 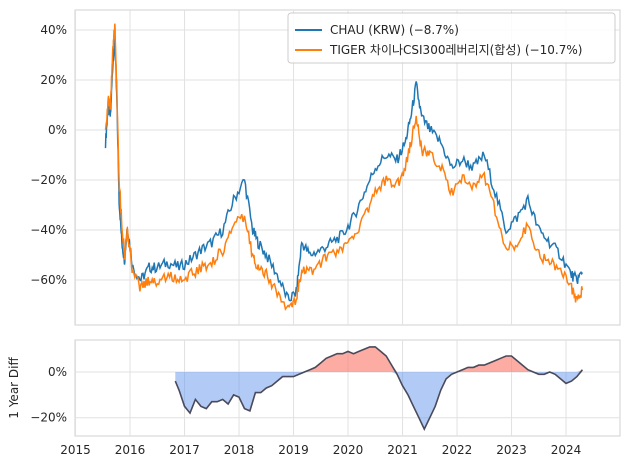 I want to click on diff-x-ticks: 2015 2016 2017 2018 2019 2020 2021 2022 2023 2024, so click(x=320, y=450).